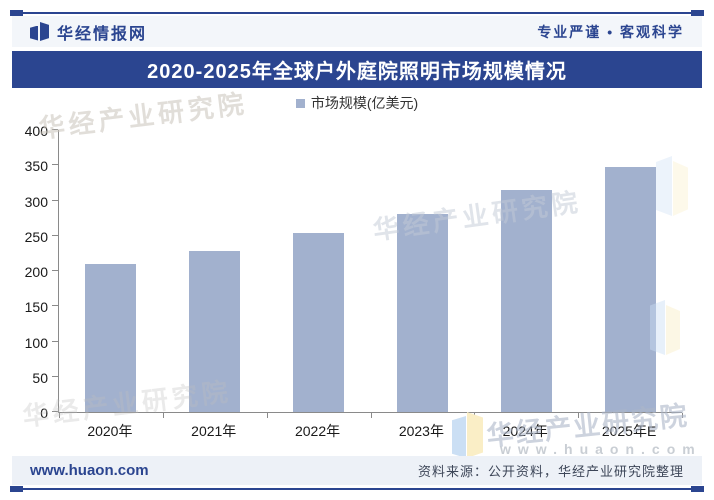 The height and width of the screenshot is (500, 714). Describe the element at coordinates (110, 431) in the screenshot. I see `x-tick-label: 2020年` at that location.